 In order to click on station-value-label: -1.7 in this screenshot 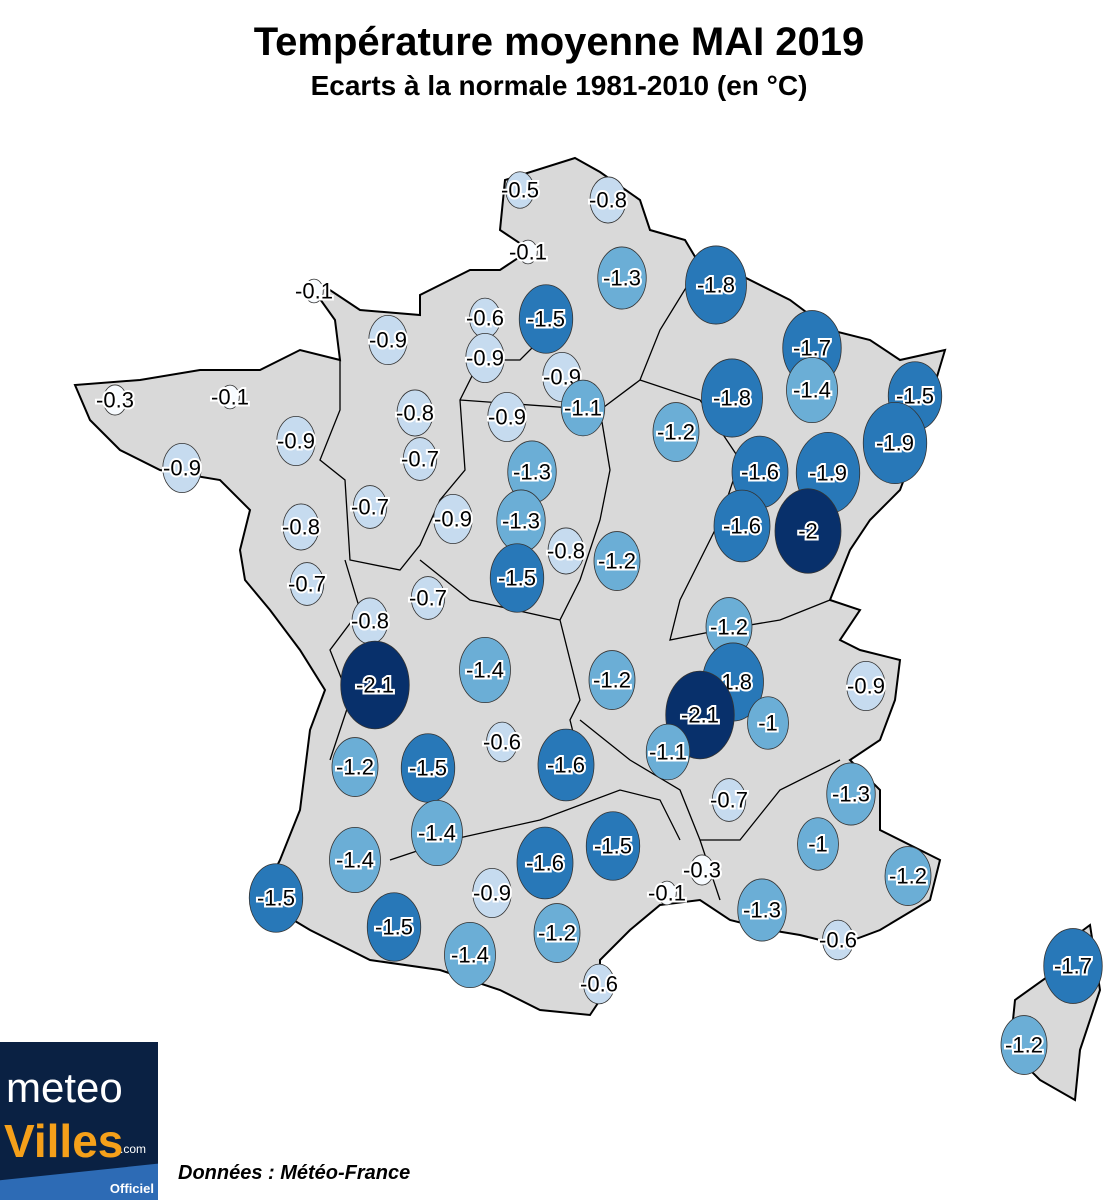, I will do `click(1073, 966)`.